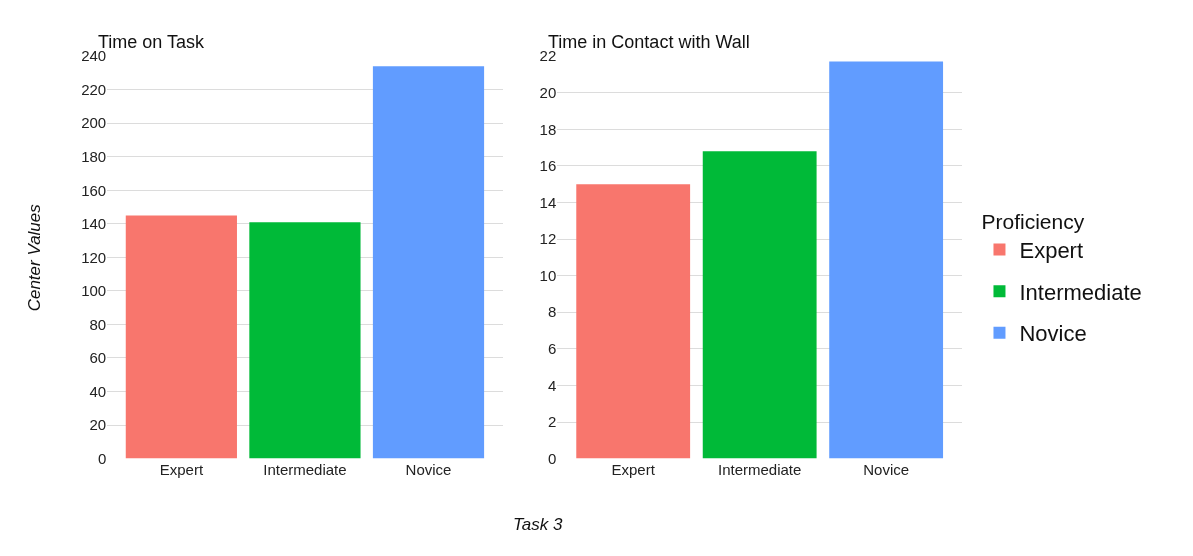 The image size is (1193, 556). I want to click on y-tick-label: 200, so click(94, 123).